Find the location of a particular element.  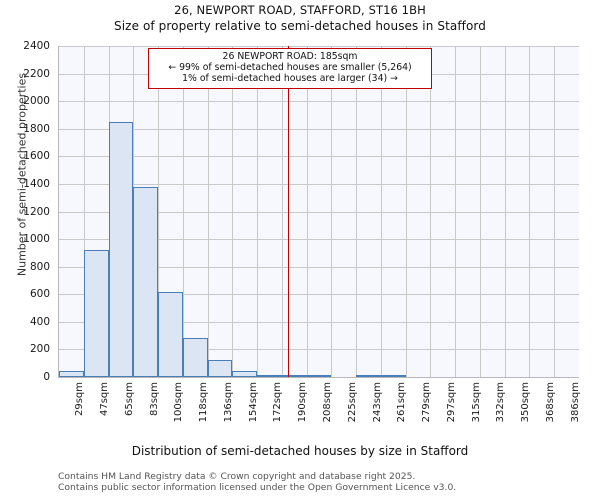

property-marker-line is located at coordinates (288, 211).